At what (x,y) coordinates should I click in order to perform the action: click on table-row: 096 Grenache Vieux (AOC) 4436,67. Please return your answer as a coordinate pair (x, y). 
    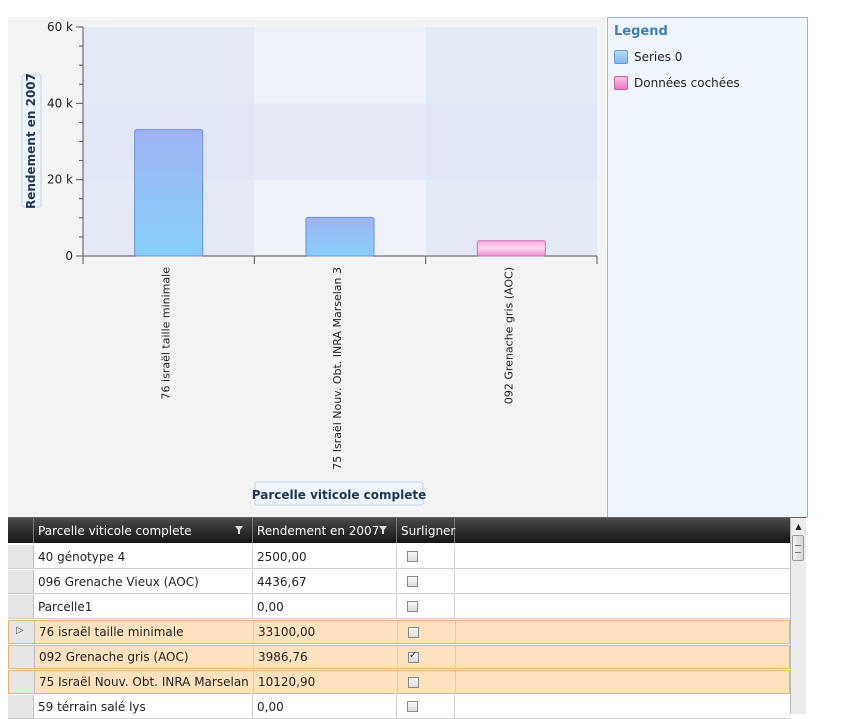
    Looking at the image, I should click on (399, 582).